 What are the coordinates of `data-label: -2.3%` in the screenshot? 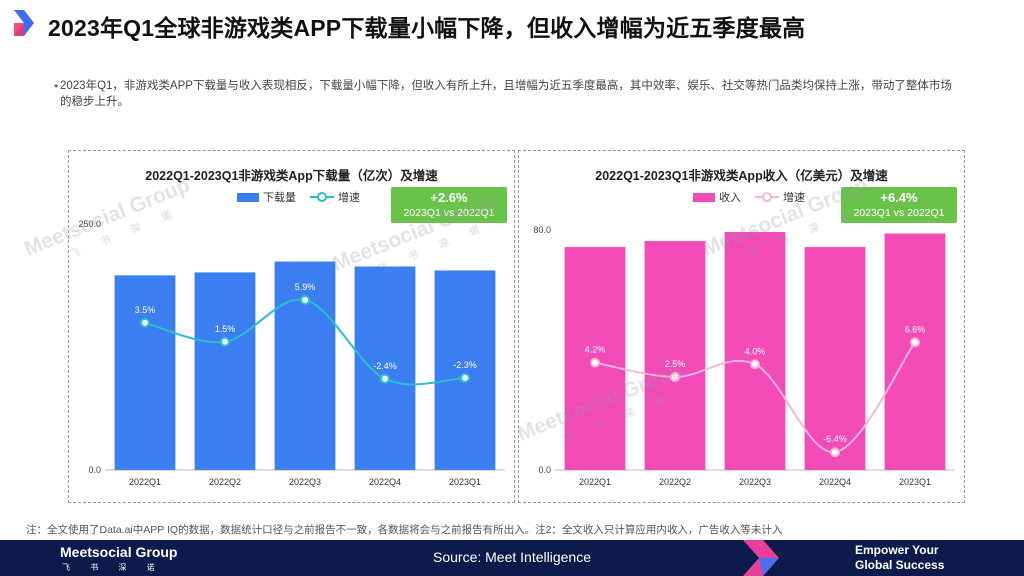 It's located at (465, 365).